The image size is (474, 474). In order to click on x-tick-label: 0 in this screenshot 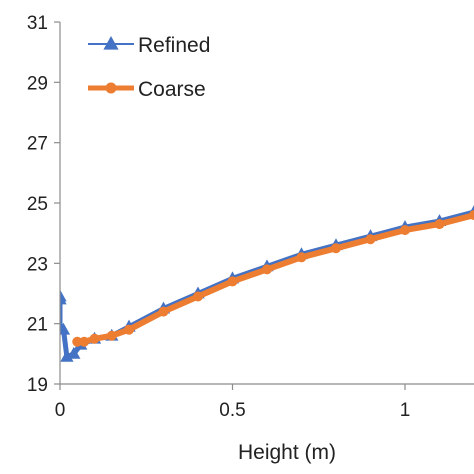, I will do `click(60, 410)`.